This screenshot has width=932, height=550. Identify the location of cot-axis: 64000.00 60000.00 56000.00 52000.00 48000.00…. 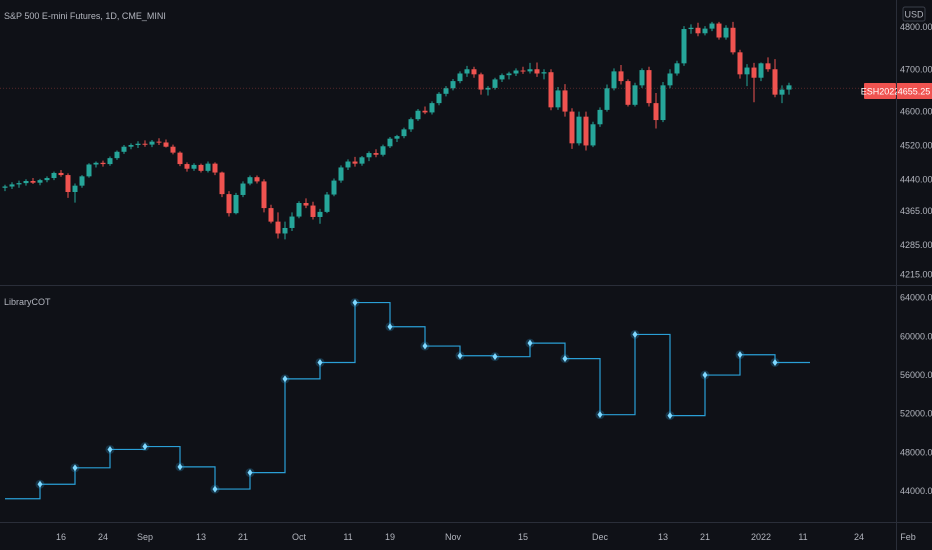
(916, 394).